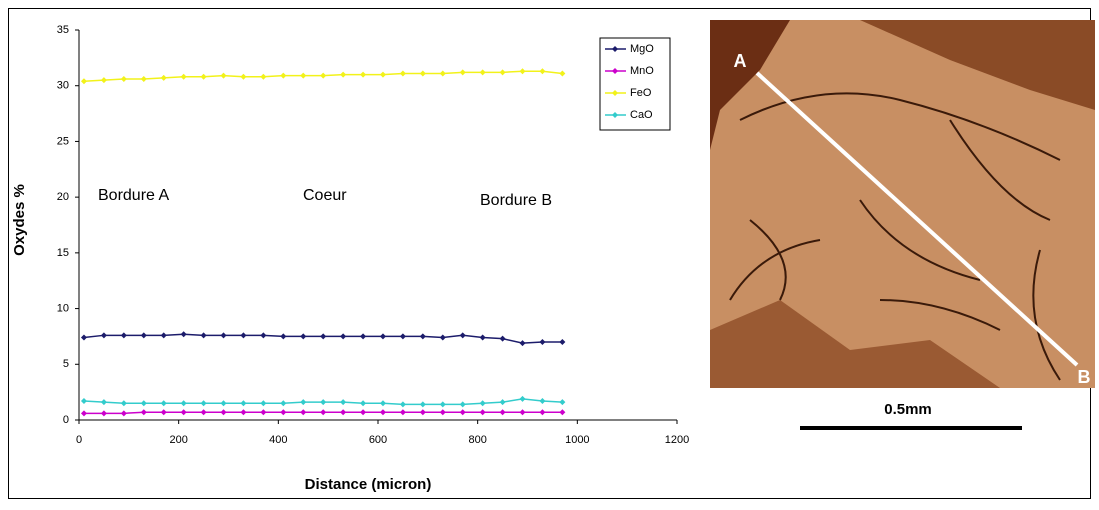  What do you see at coordinates (516, 200) in the screenshot?
I see `annotation: Bordure B` at bounding box center [516, 200].